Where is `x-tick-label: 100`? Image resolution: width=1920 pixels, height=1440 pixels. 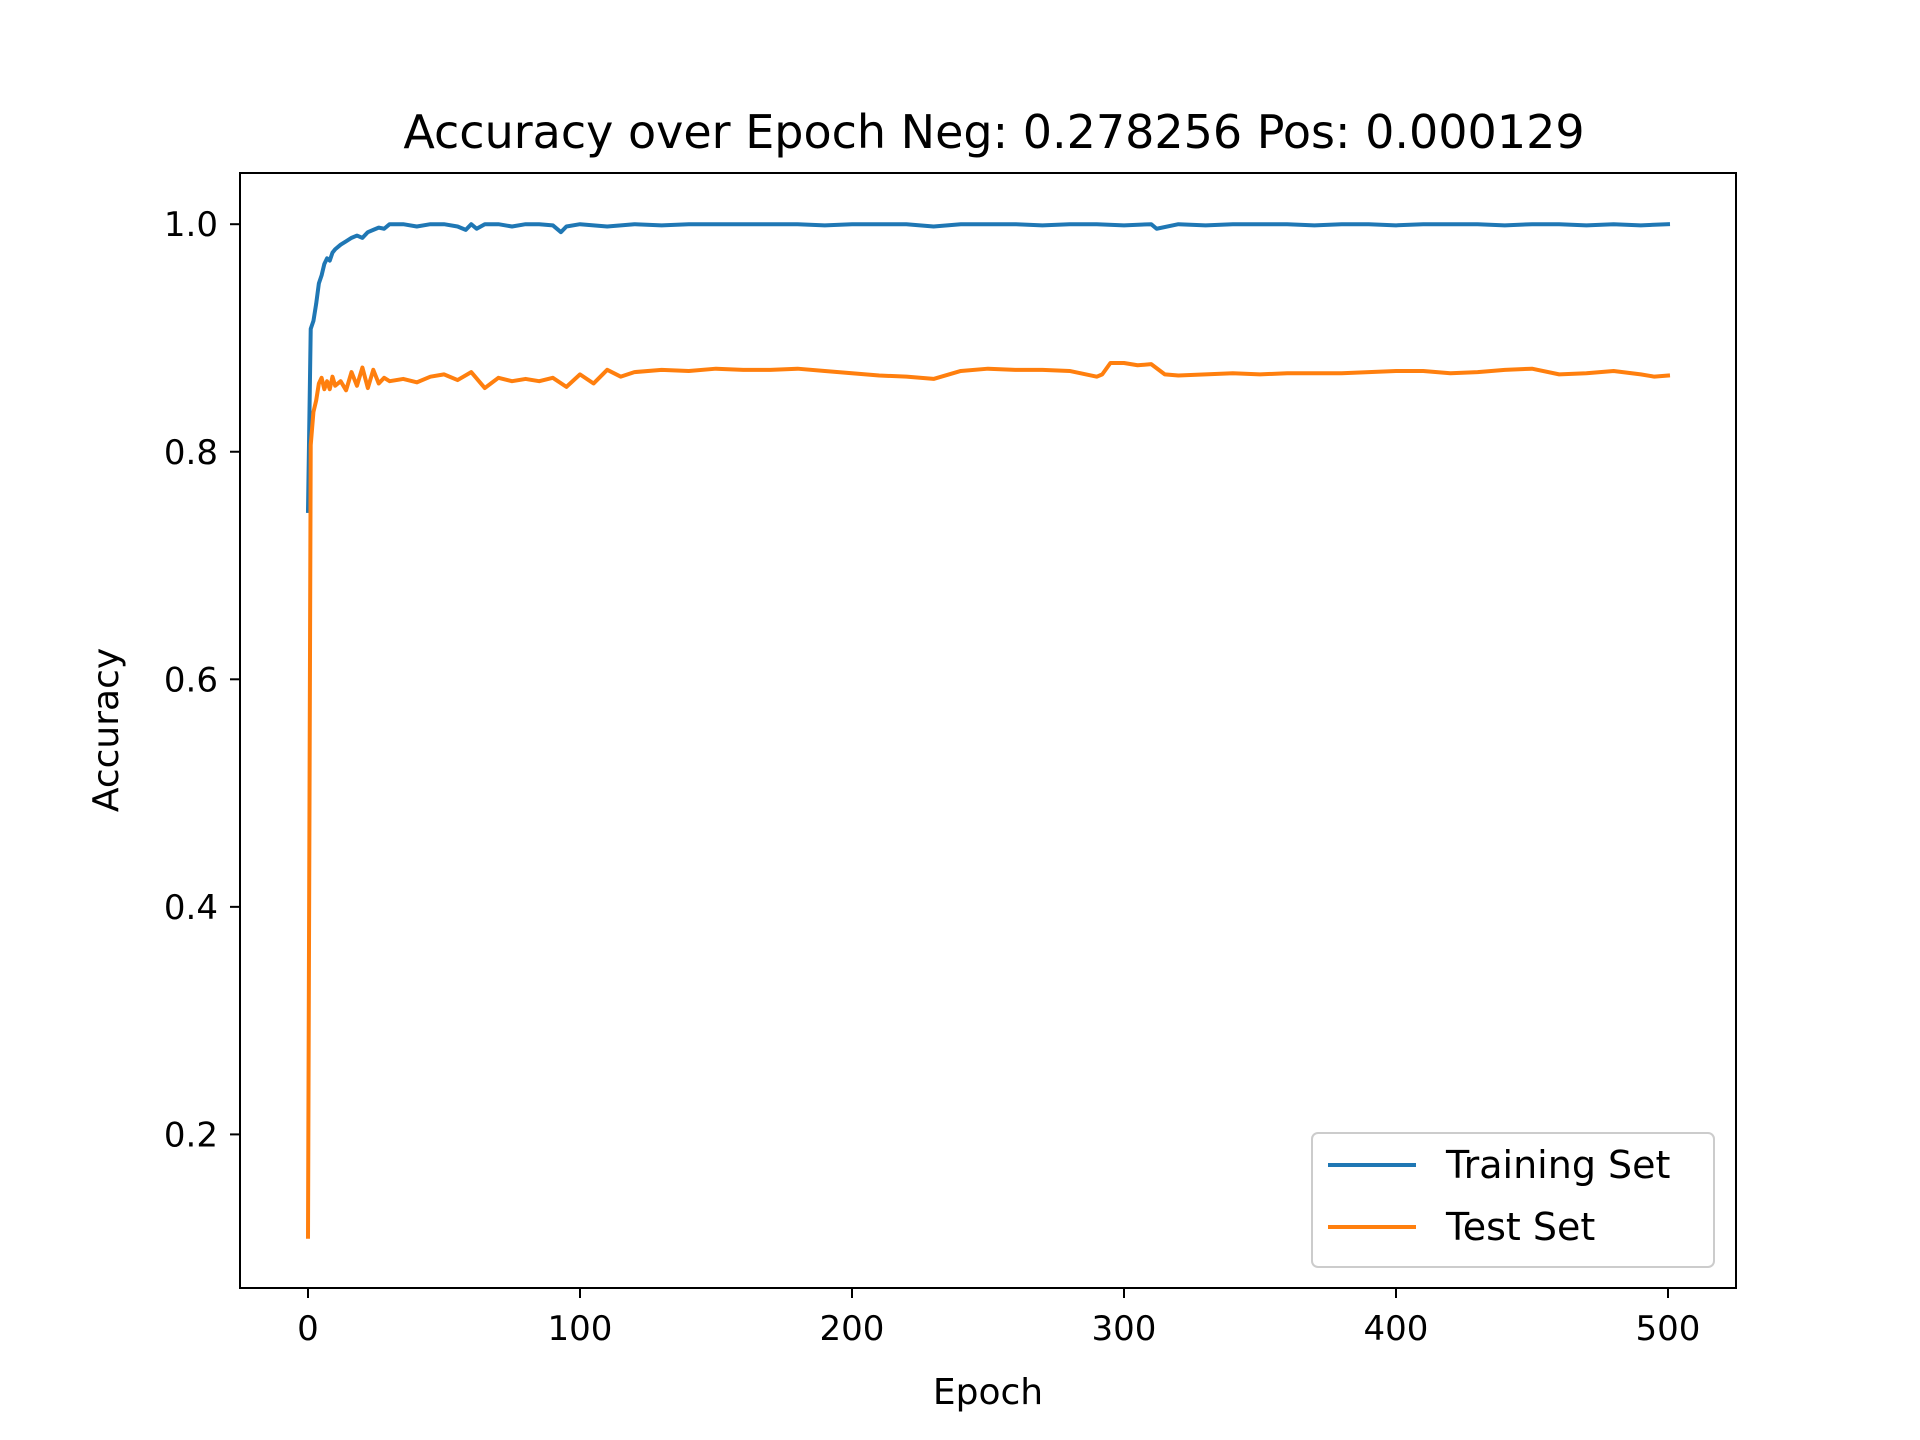
x-tick-label: 100 is located at coordinates (580, 1329).